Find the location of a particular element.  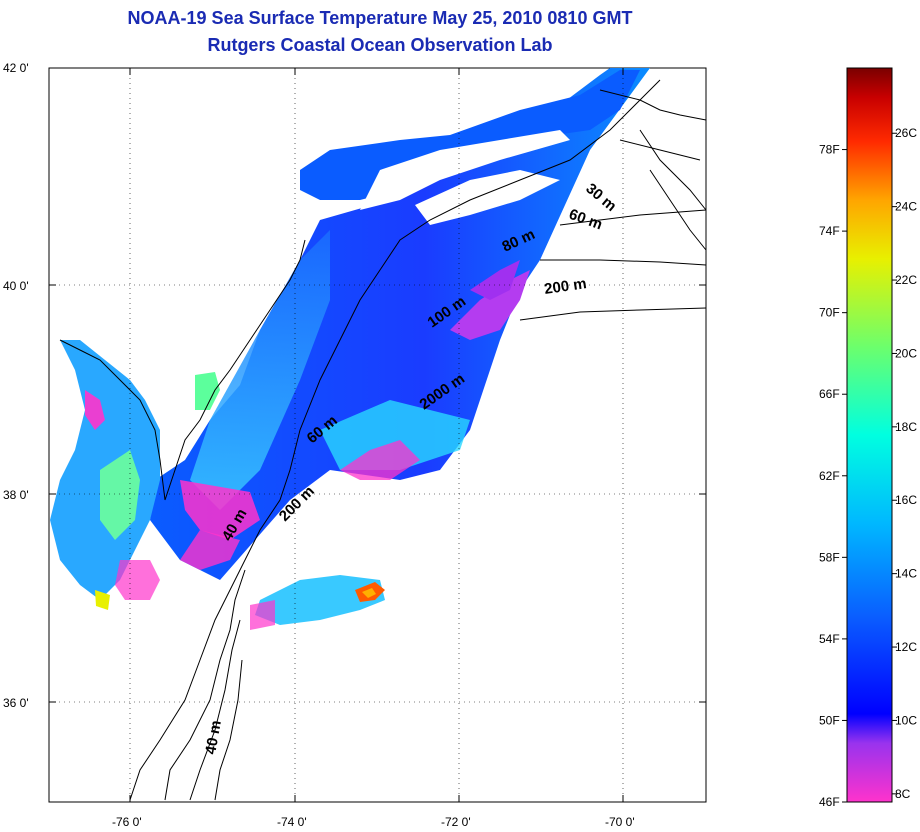

colorbar-fahrenheit-labels: 78F 74F 70F 66F 62F 58F 54F 50F 46F is located at coordinates (829, 476).